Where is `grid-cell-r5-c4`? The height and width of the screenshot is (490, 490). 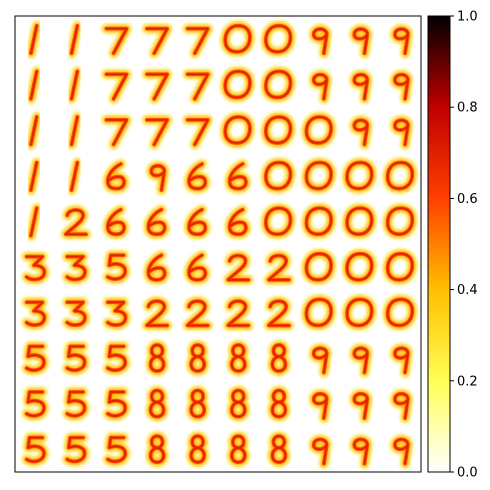
grid-cell-r5-c4 is located at coordinates (197, 267).